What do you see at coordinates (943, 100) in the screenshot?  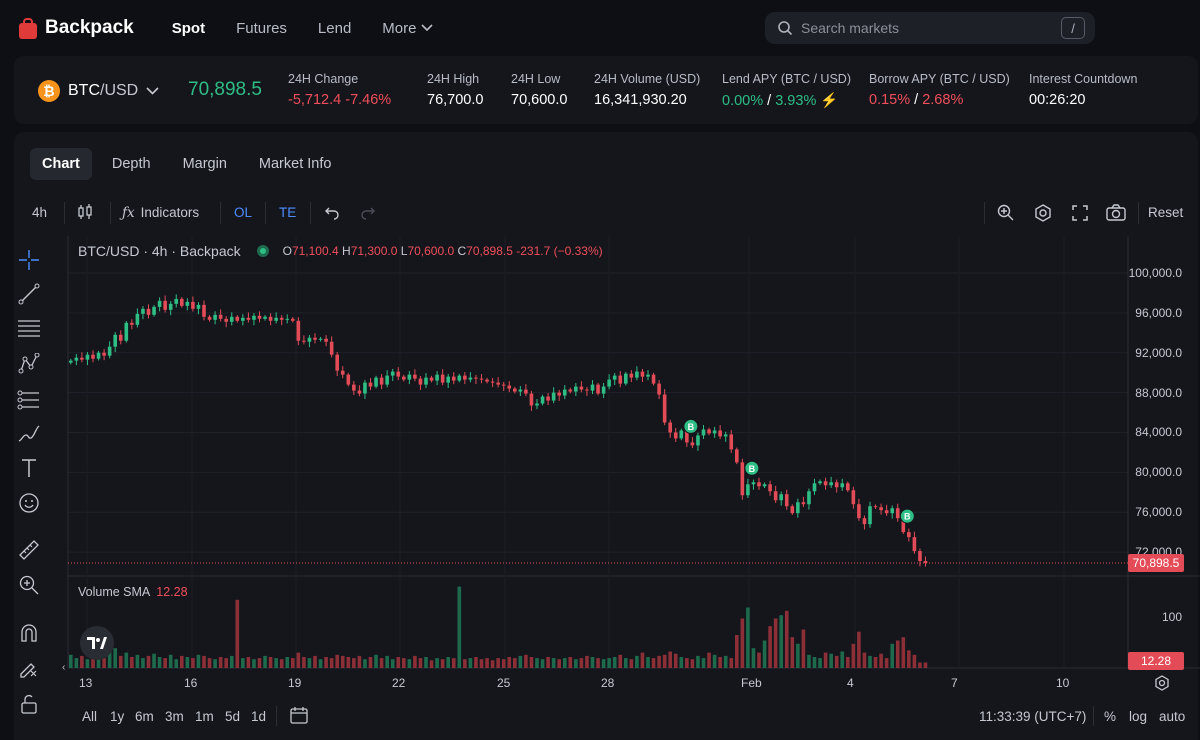 I see `borrow-apy-usd: 2.68%` at bounding box center [943, 100].